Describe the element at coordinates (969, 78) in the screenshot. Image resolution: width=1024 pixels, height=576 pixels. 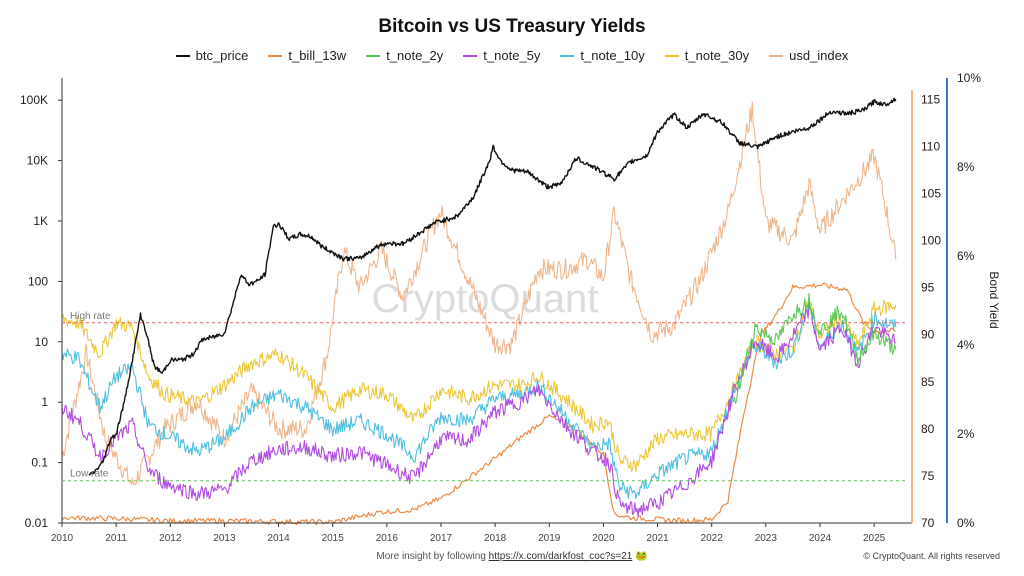
I see `yield-tick-label: 10%` at that location.